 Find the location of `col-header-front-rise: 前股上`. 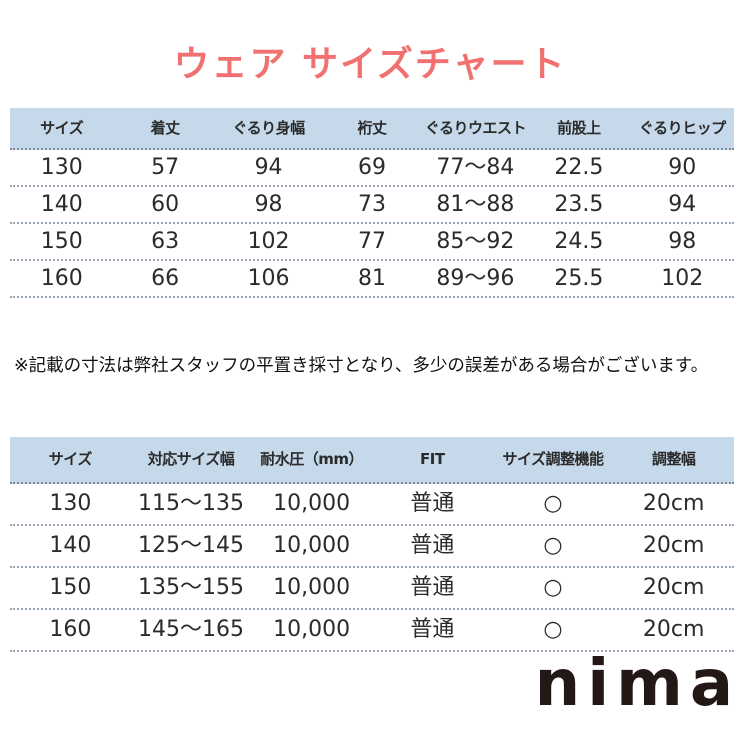

col-header-front-rise: 前股上 is located at coordinates (579, 127).